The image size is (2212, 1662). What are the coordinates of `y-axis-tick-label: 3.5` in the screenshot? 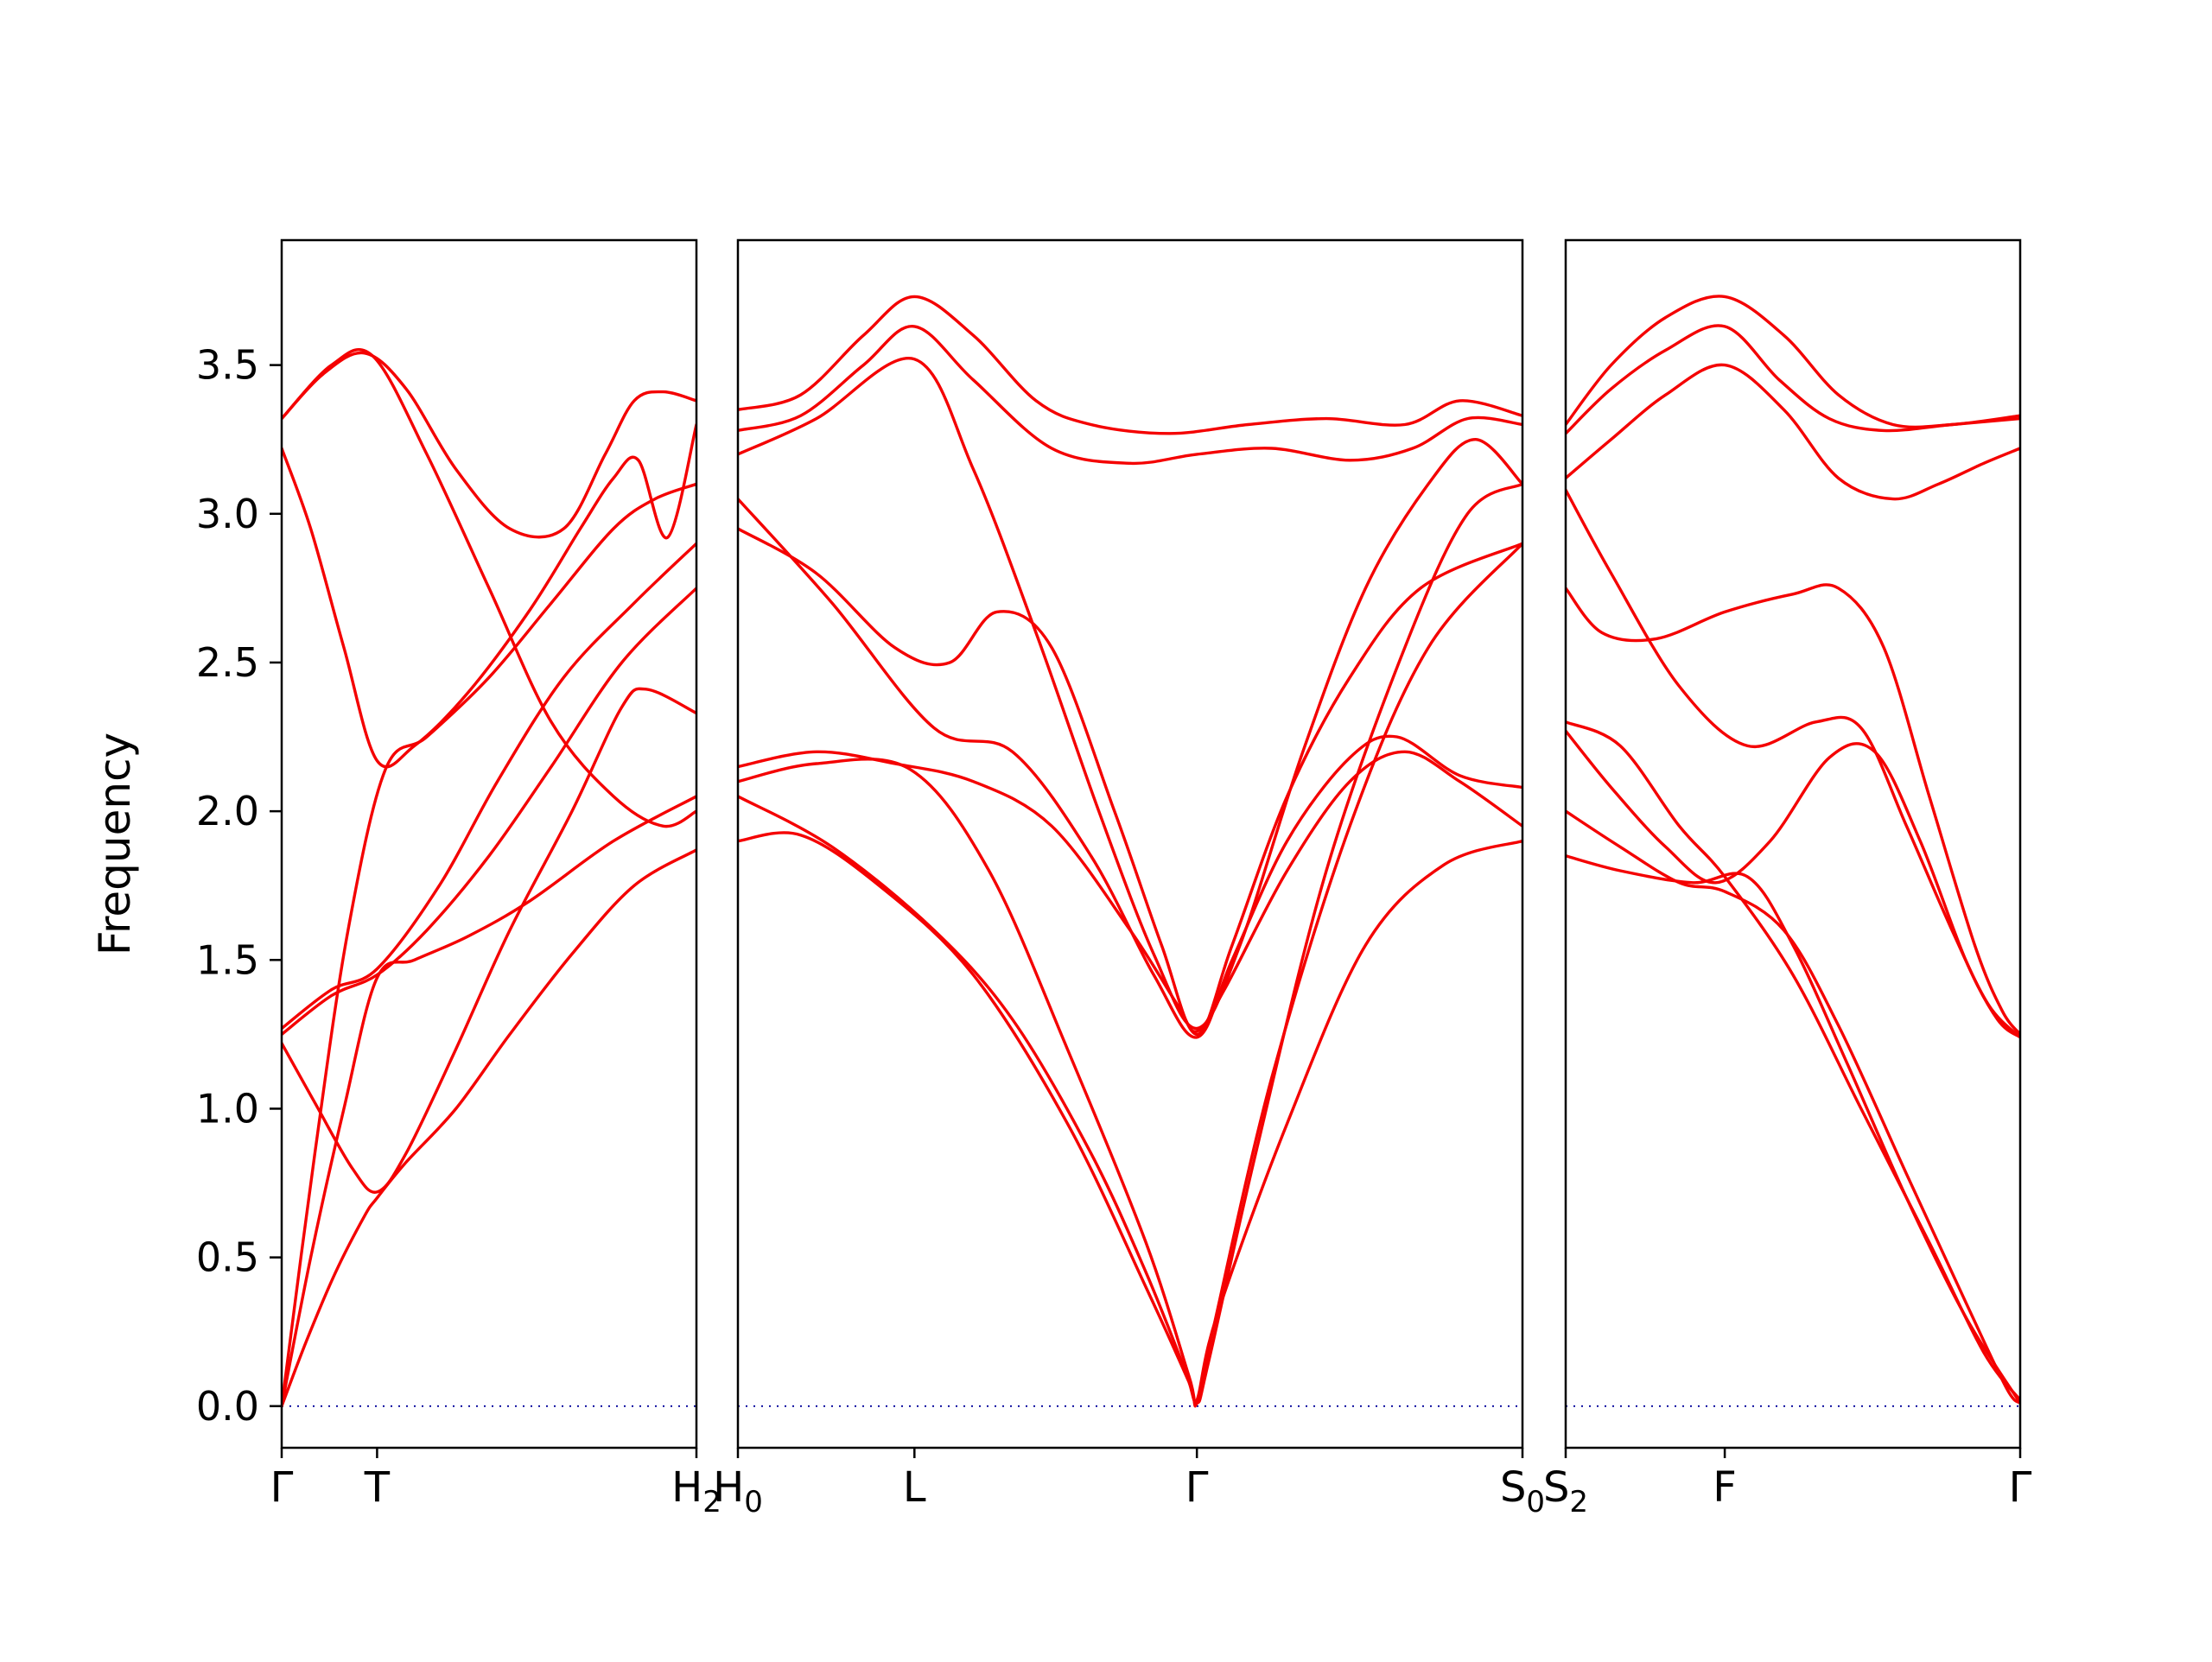 It's located at (227, 365).